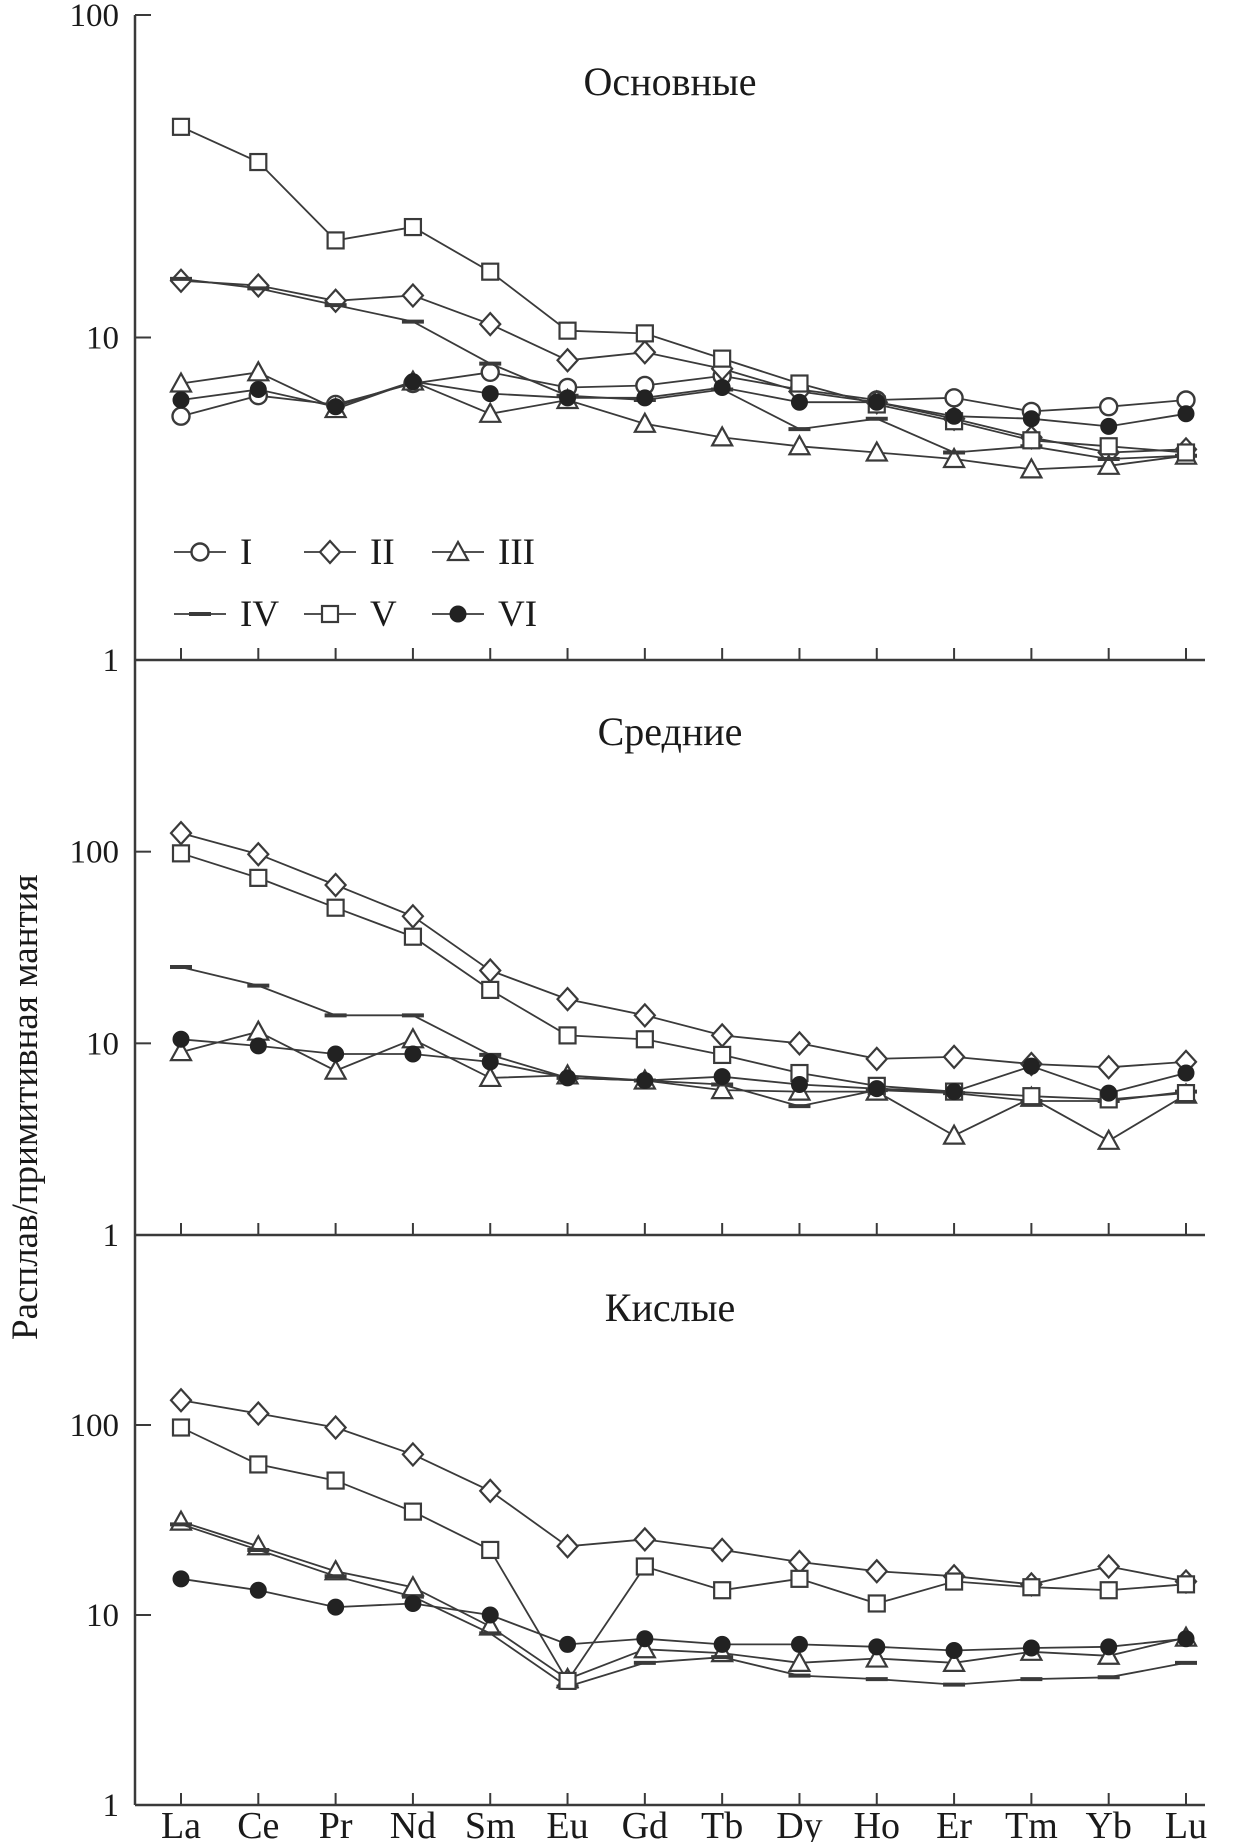 The image size is (1238, 1842). I want to click on y-axis-label: Расплав/примитивная мантия, so click(25, 1107).